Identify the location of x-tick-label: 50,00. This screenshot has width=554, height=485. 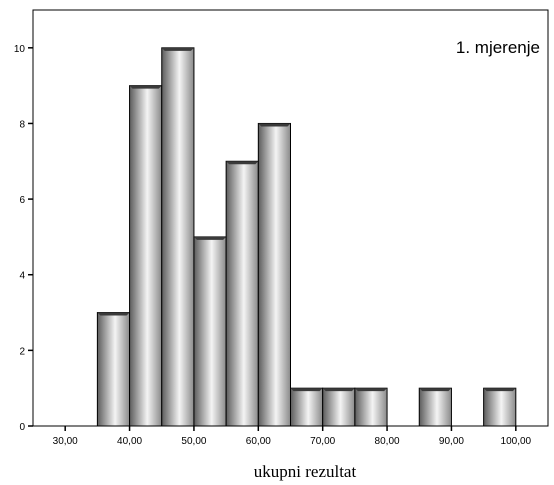
(193, 441).